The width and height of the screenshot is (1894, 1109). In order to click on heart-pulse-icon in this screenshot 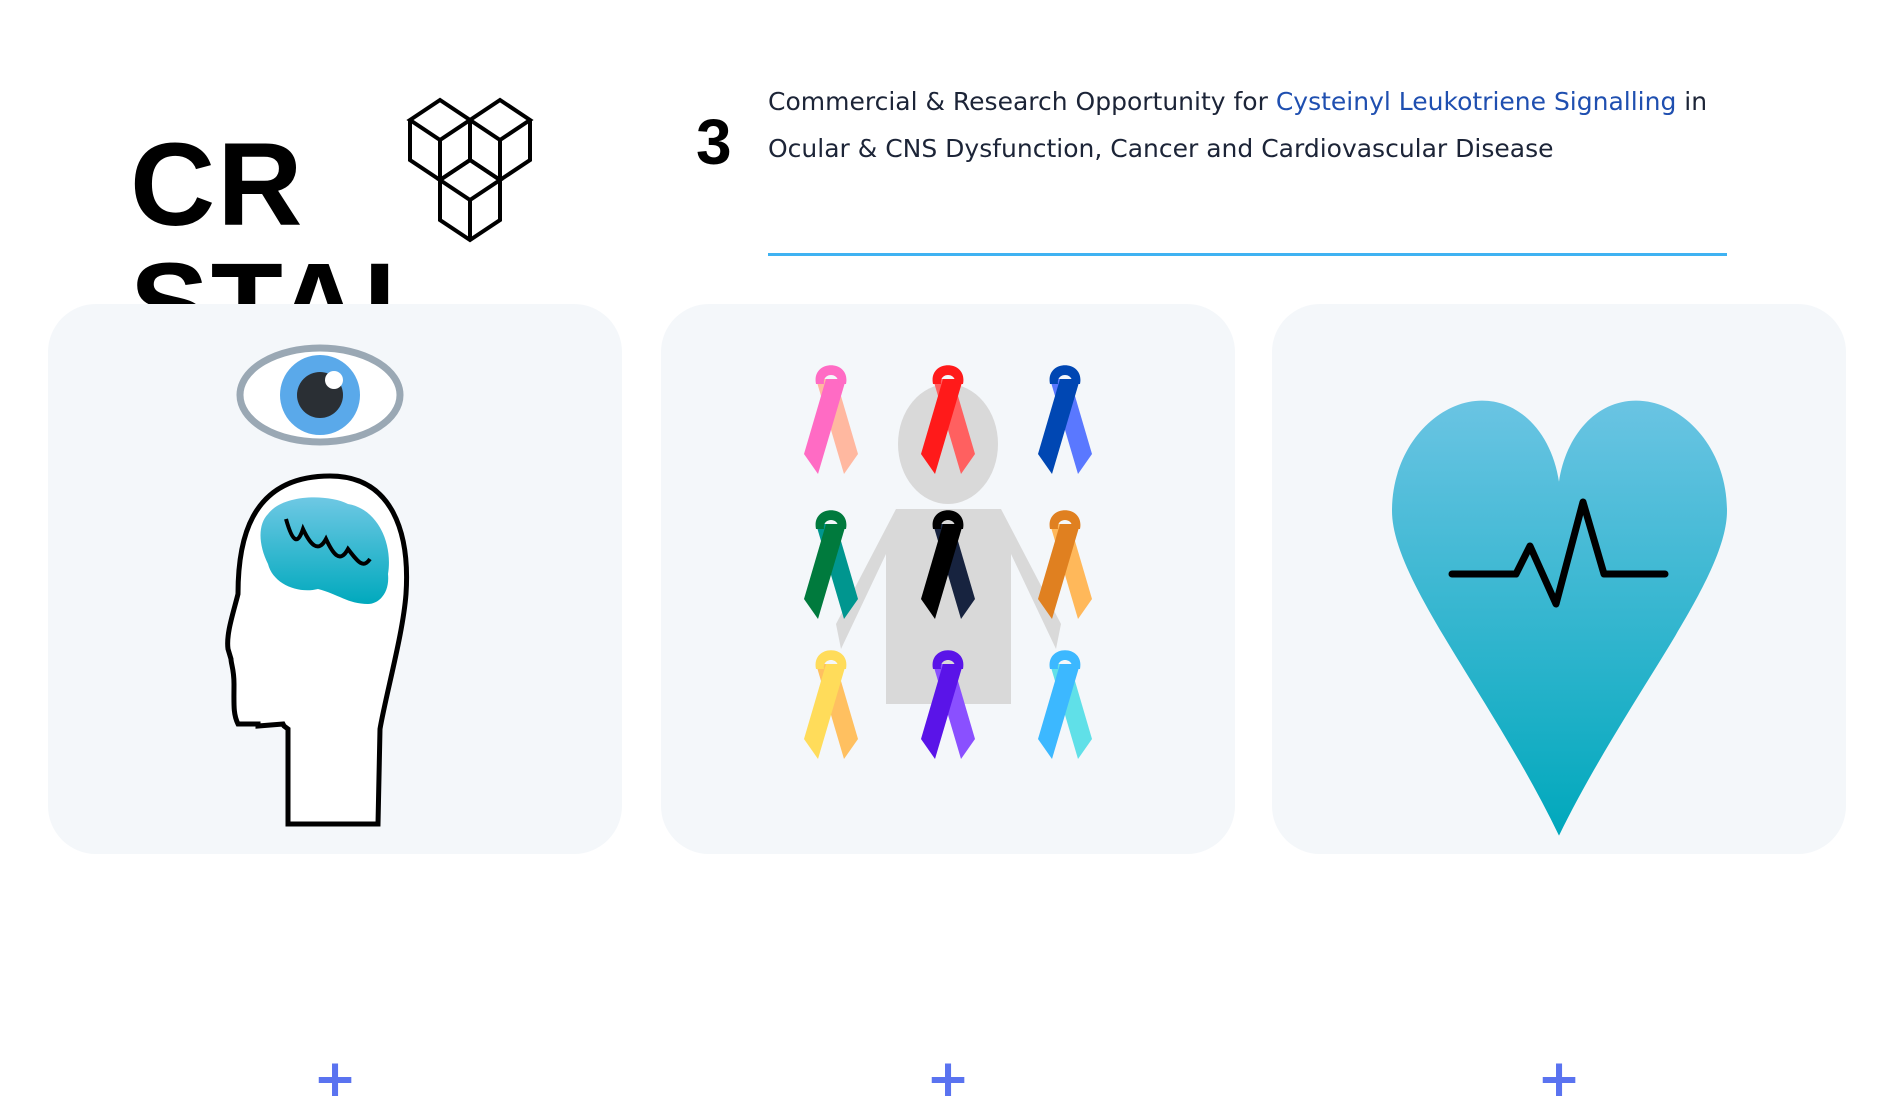, I will do `click(1559, 618)`.